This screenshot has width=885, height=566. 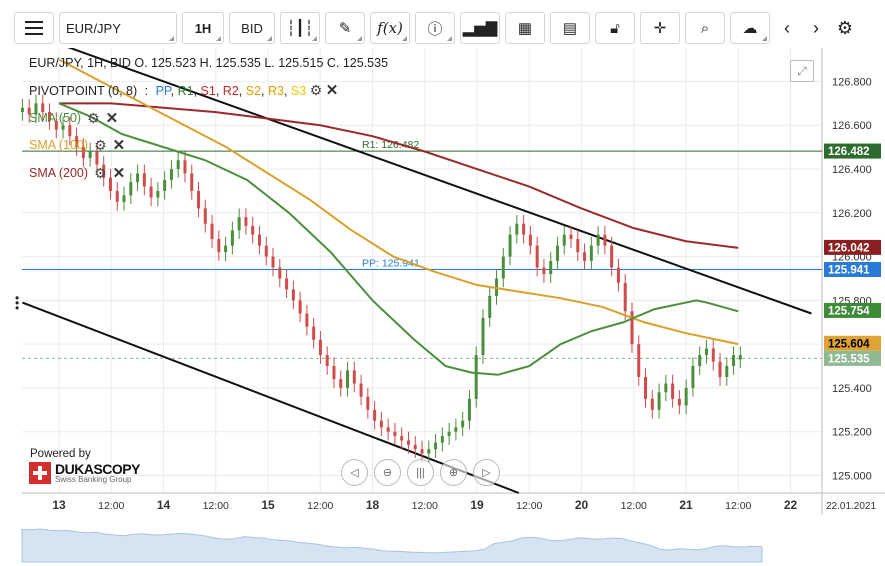 What do you see at coordinates (55, 118) in the screenshot?
I see `indicator-label: SMA (50)` at bounding box center [55, 118].